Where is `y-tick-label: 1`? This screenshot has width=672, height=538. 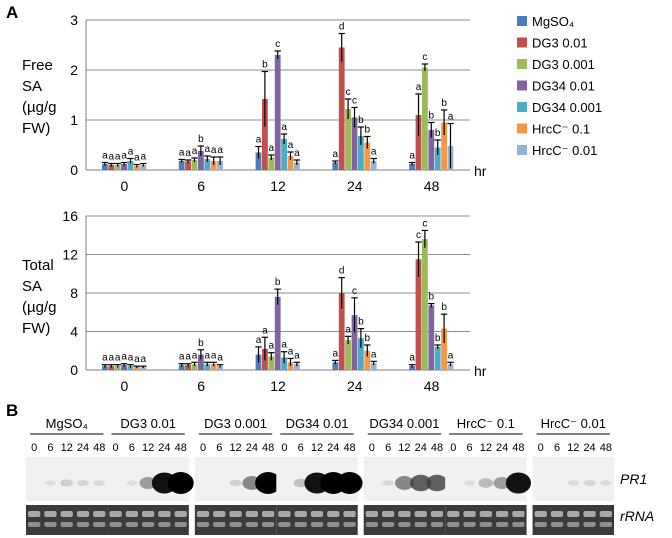
y-tick-label: 1 is located at coordinates (74, 120).